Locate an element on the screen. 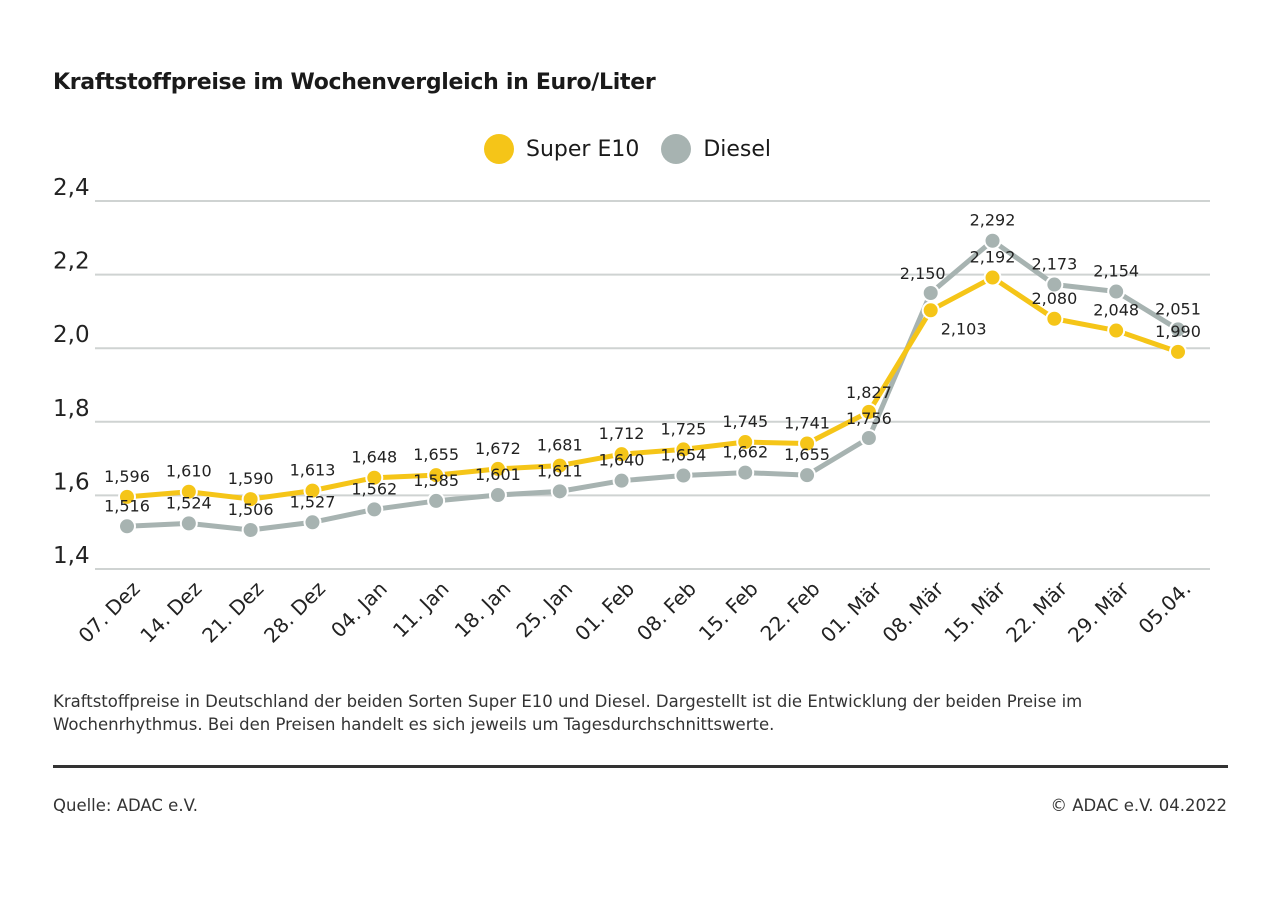  data-label: 2,292 is located at coordinates (993, 220).